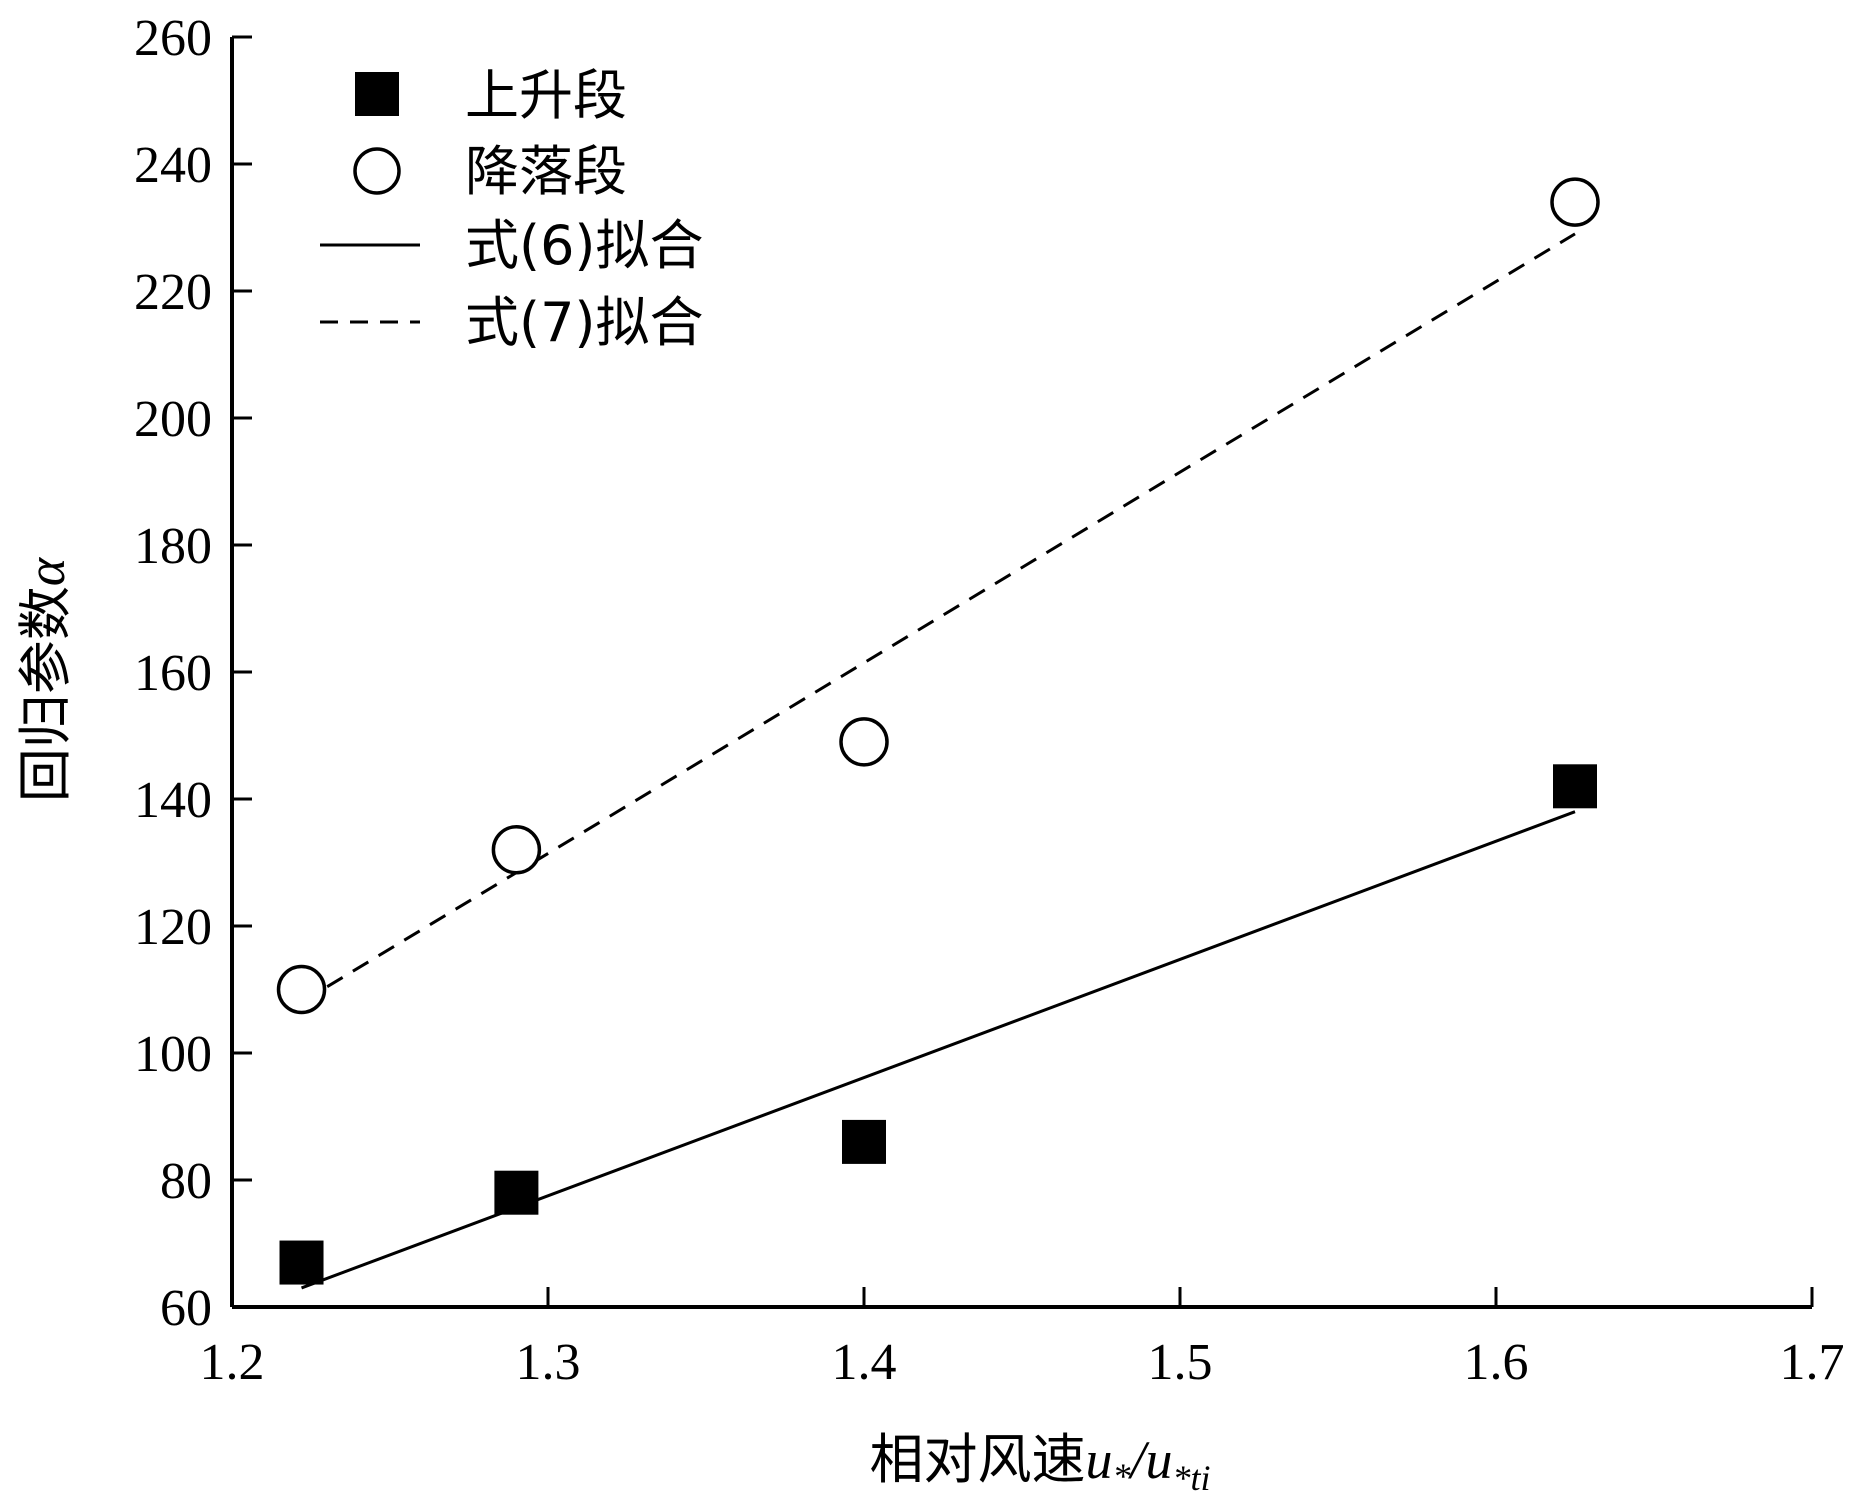 The width and height of the screenshot is (1851, 1498). I want to click on x-axis-title-u2: u, so click(1159, 1460).